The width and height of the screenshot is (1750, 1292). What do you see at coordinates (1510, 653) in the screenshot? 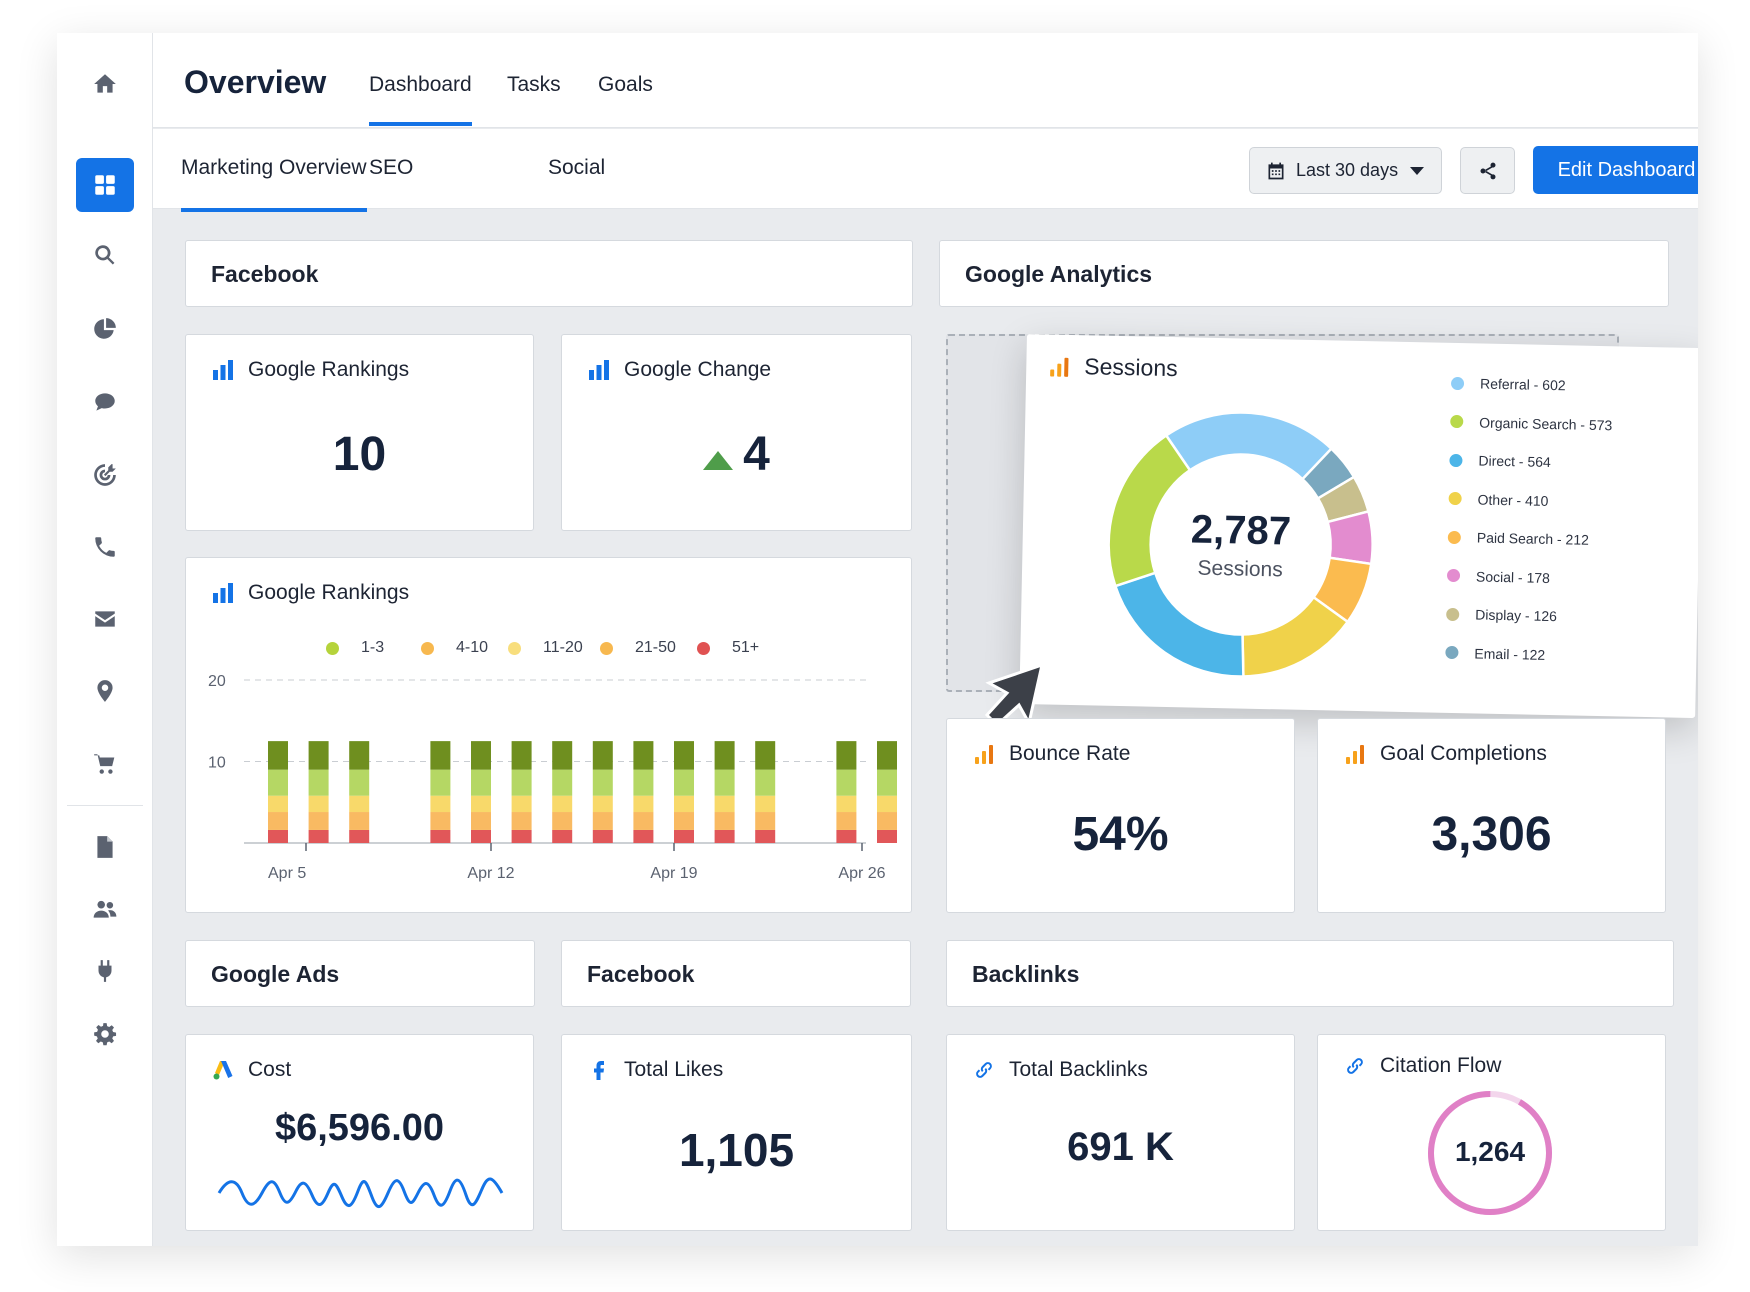
I see `legend-label: Email - 122` at bounding box center [1510, 653].